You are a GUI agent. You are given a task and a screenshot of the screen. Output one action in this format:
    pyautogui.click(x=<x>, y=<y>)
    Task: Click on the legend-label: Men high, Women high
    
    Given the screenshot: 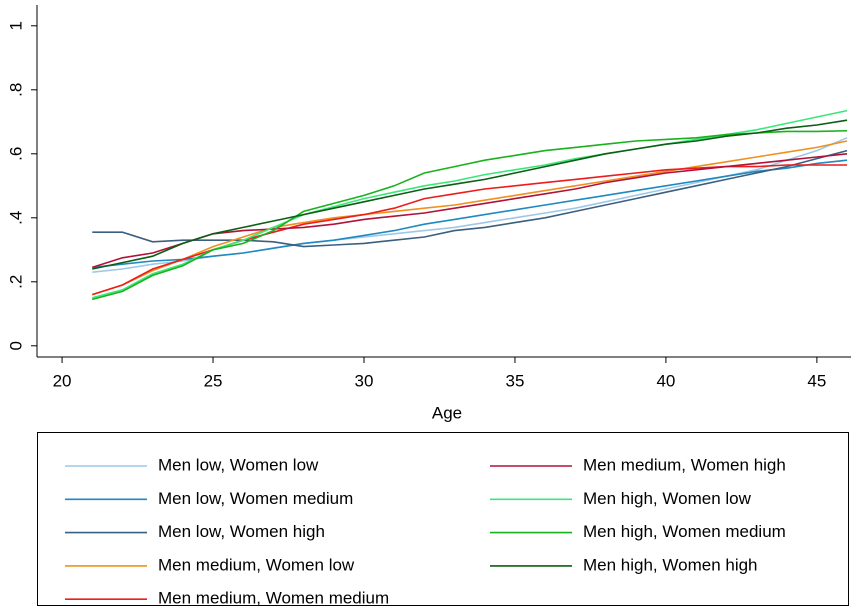 What is the action you would take?
    pyautogui.click(x=670, y=564)
    